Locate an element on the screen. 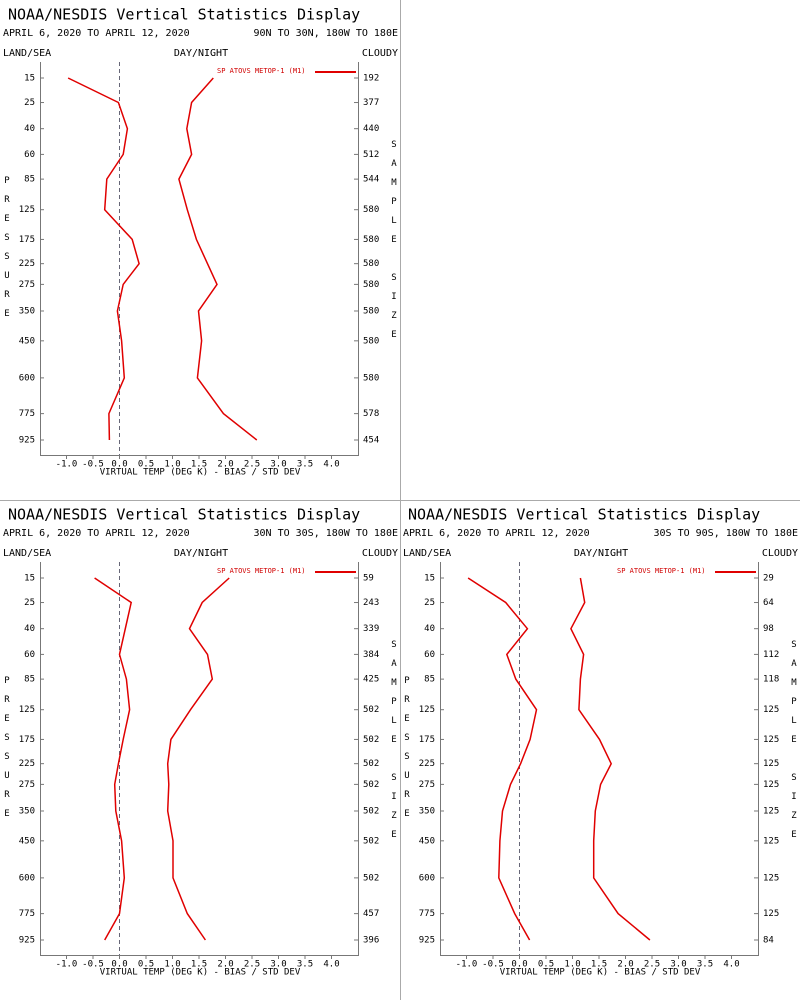  sample-size: 384 is located at coordinates (371, 655).